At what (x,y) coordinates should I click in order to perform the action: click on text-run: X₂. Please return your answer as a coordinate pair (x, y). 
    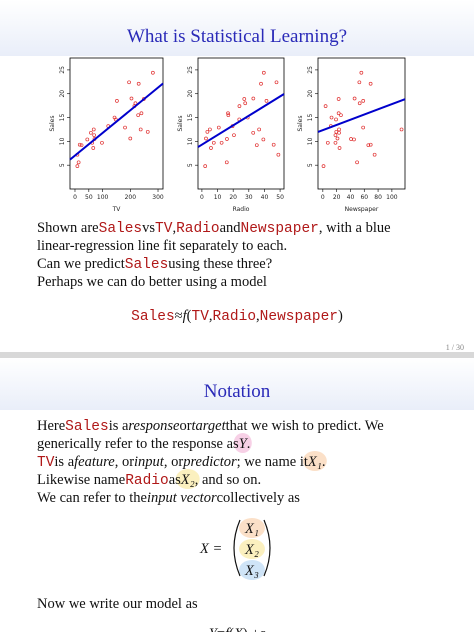
    Looking at the image, I should click on (187, 480).